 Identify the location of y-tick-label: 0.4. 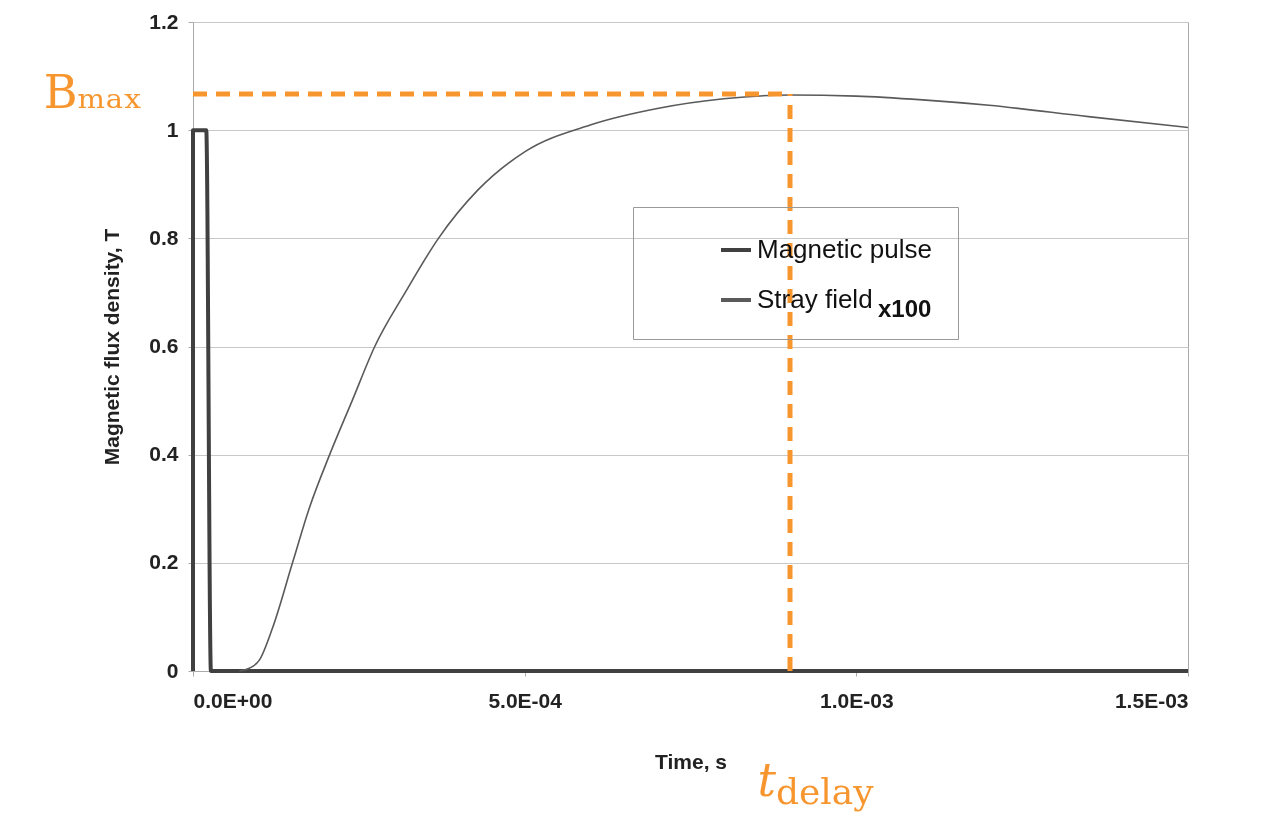
(164, 454).